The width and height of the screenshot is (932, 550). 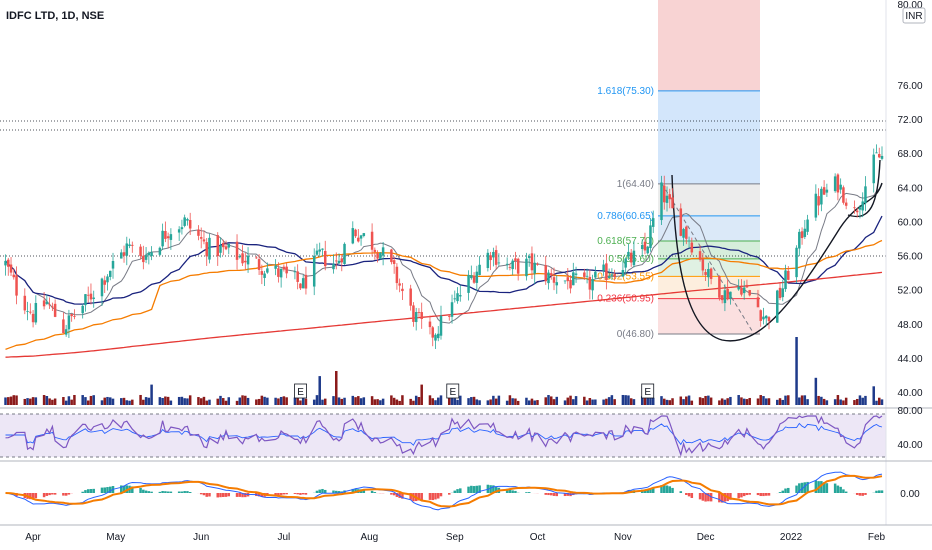 What do you see at coordinates (909, 188) in the screenshot?
I see `y-tick-label: 64.00` at bounding box center [909, 188].